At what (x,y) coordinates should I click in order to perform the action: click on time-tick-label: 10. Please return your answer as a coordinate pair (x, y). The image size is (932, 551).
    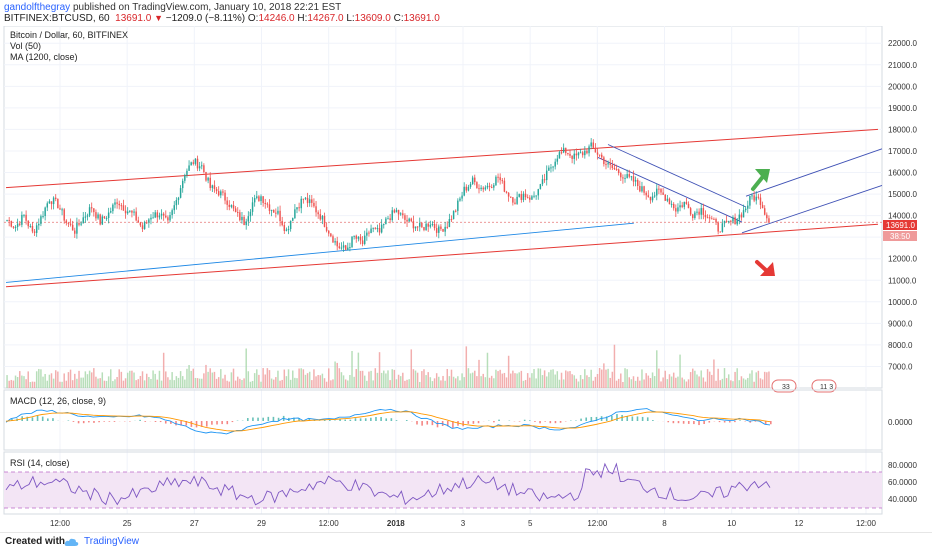
    Looking at the image, I should click on (731, 523).